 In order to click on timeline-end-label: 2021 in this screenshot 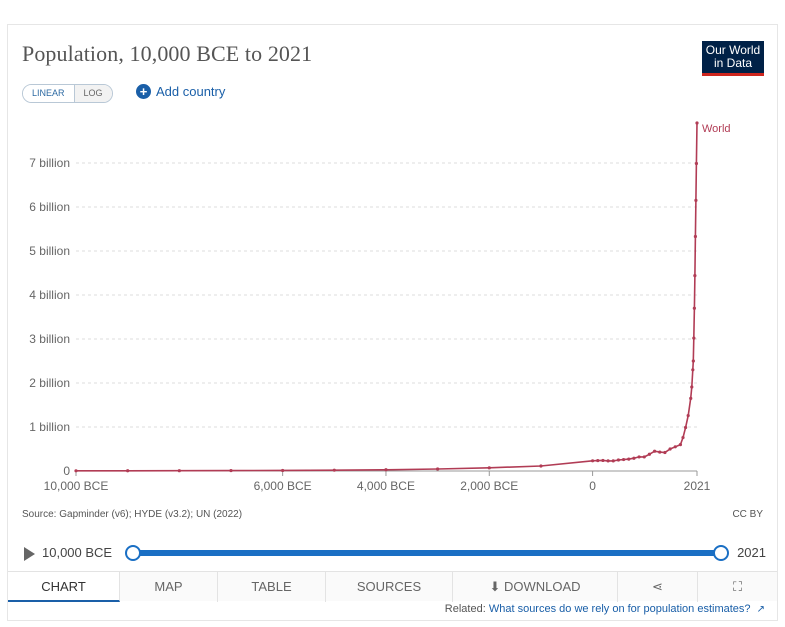, I will do `click(751, 552)`.